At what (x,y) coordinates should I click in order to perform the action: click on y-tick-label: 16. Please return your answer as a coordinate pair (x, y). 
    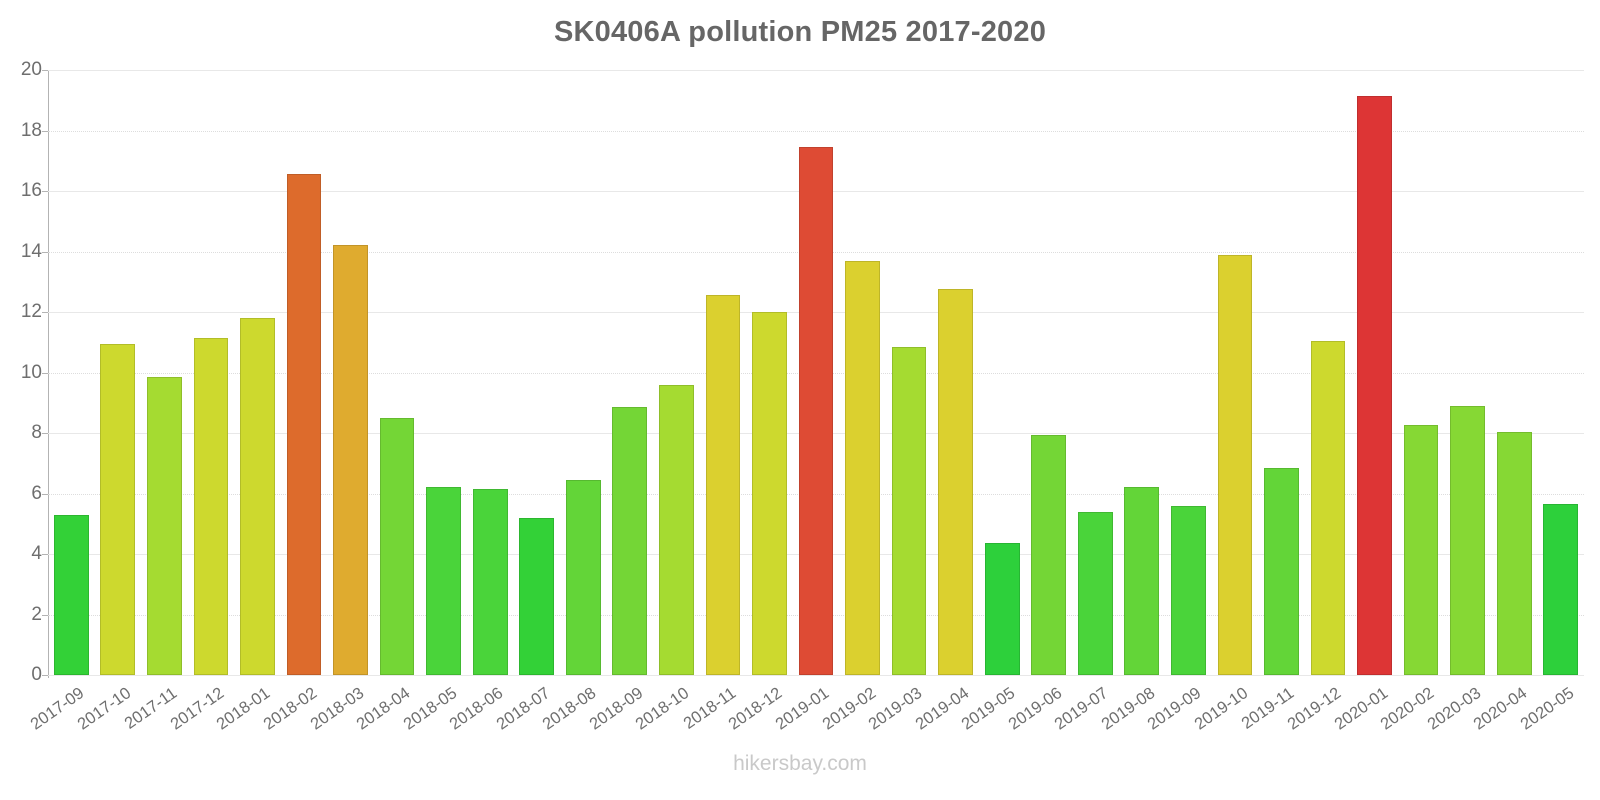
    Looking at the image, I should click on (31, 190).